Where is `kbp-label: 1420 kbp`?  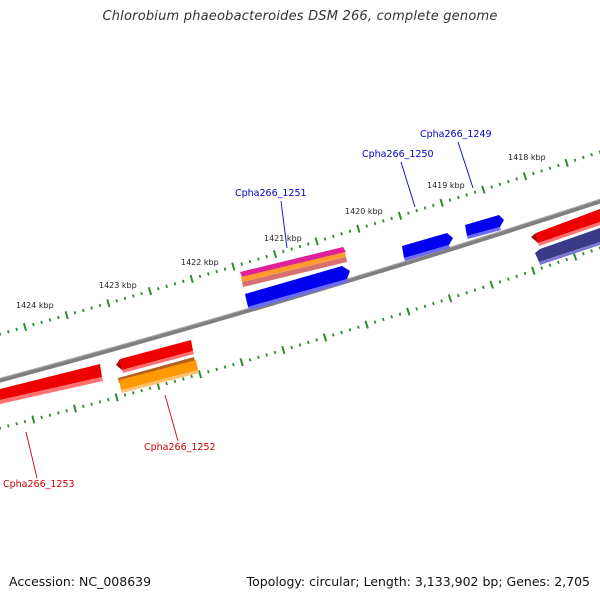
kbp-label: 1420 kbp is located at coordinates (364, 211).